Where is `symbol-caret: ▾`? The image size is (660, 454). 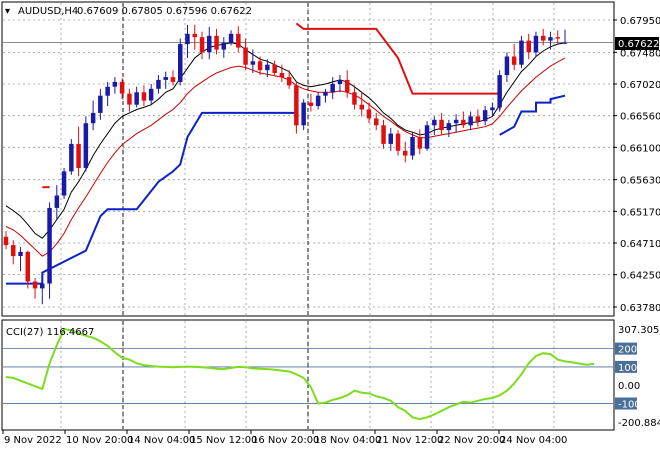 symbol-caret: ▾ is located at coordinates (7, 11).